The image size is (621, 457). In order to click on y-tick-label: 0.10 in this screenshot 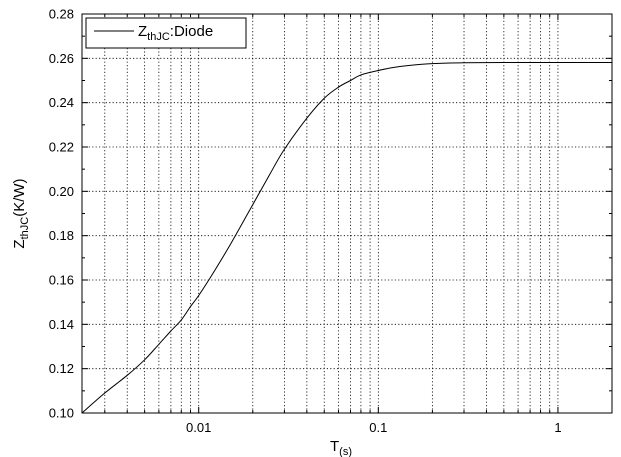, I will do `click(61, 413)`.